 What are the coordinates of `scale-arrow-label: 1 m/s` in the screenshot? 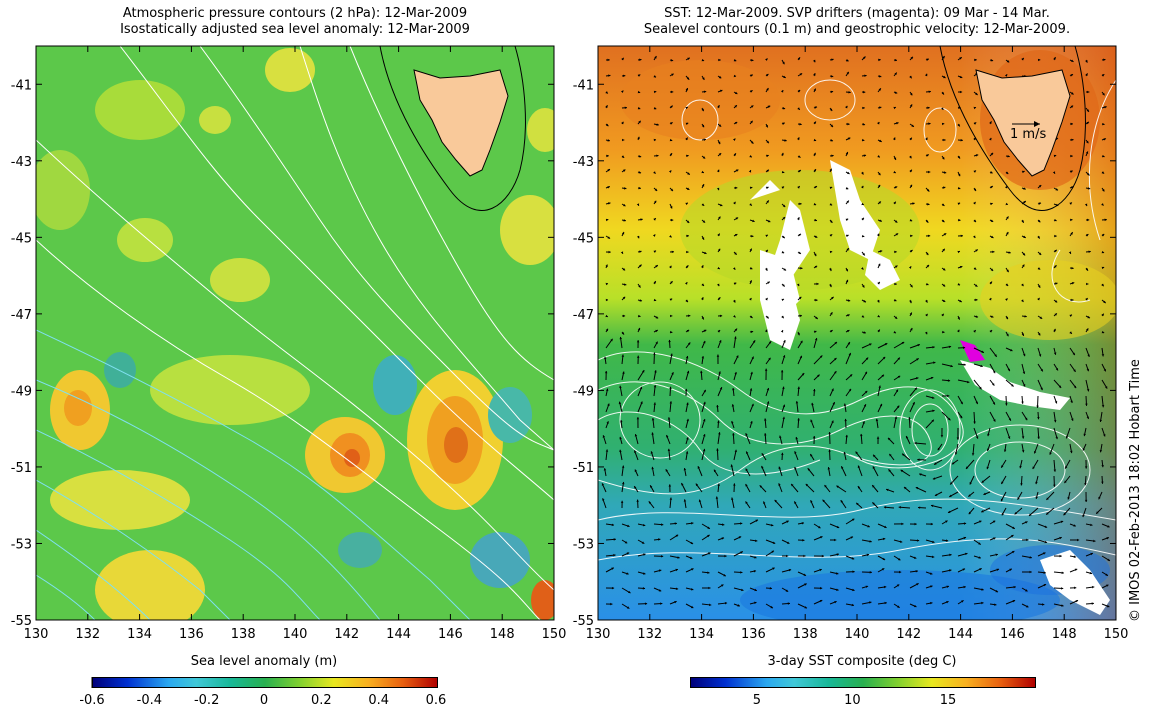 It's located at (1028, 134).